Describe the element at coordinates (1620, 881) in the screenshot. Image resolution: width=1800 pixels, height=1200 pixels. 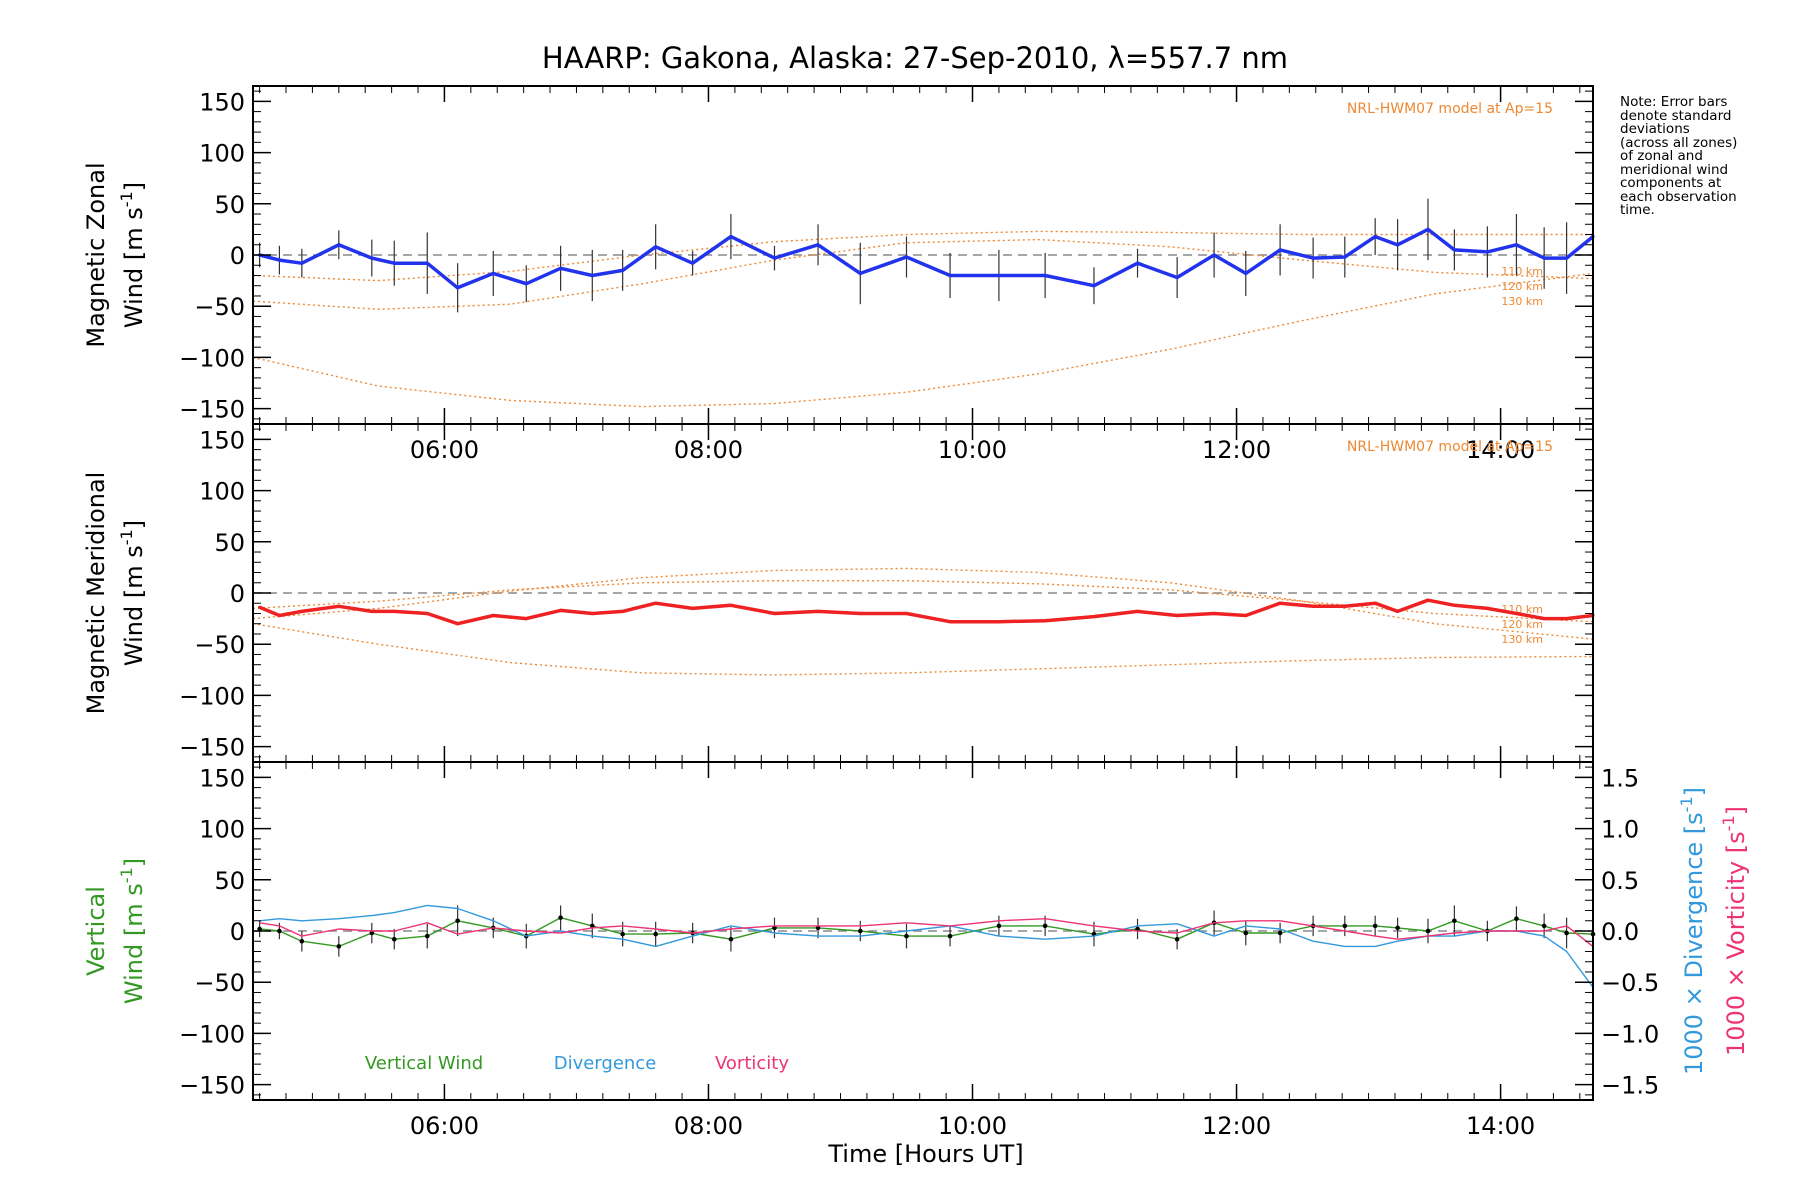
I see `y2-tick-label: 0.5` at that location.